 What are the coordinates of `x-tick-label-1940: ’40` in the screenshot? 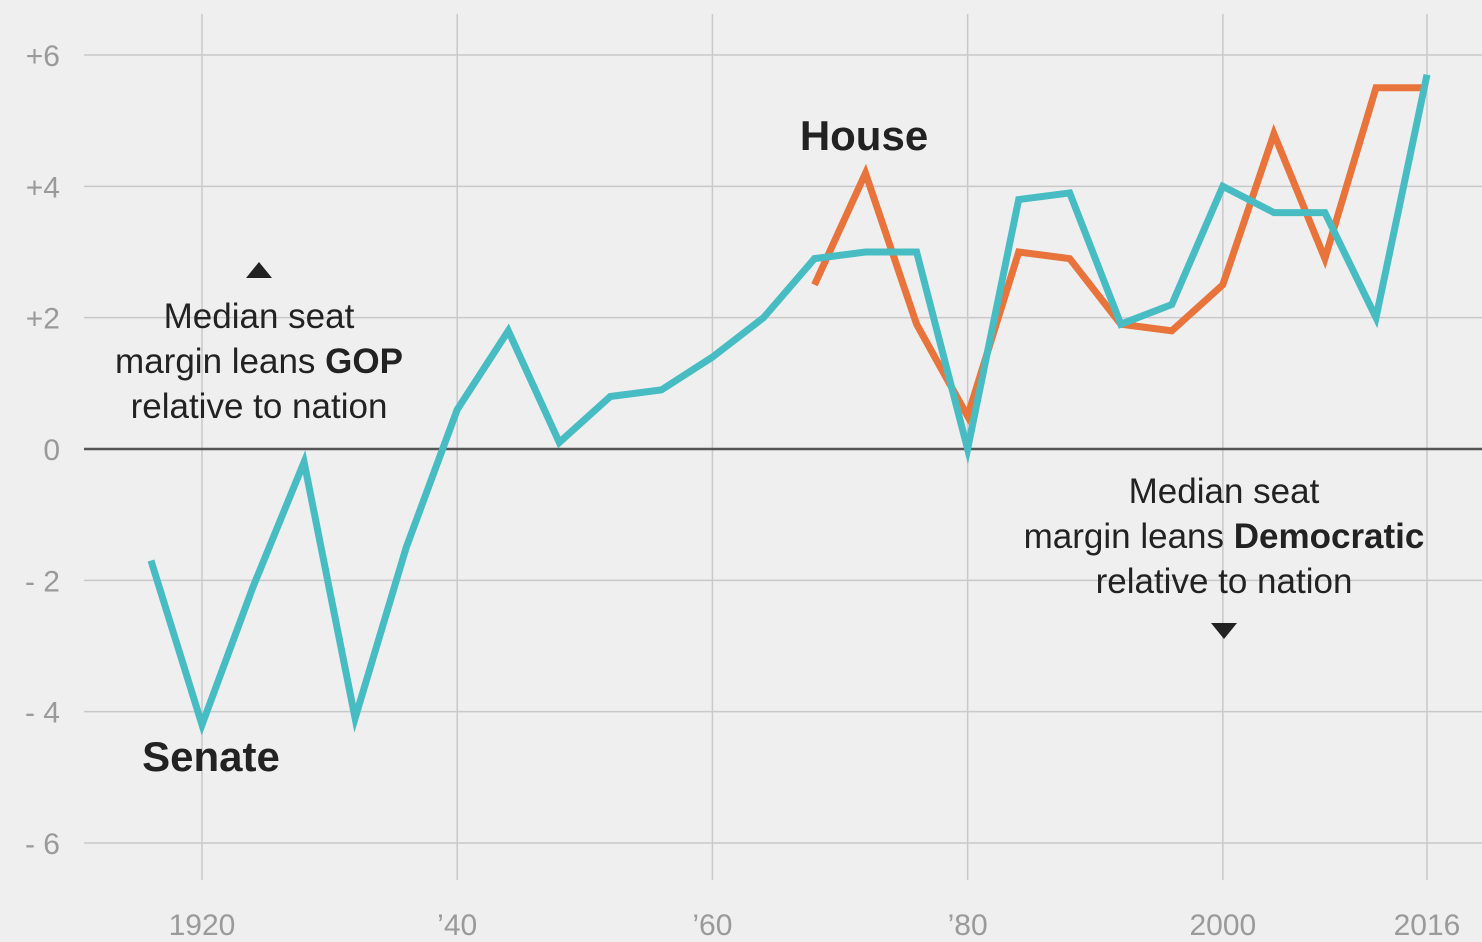 It's located at (457, 925).